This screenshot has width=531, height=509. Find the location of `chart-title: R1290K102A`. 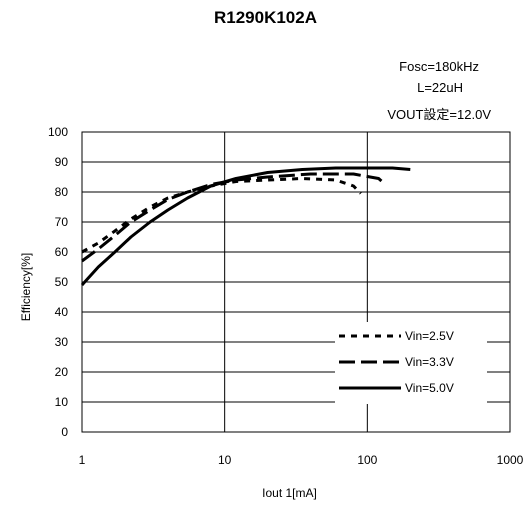

chart-title: R1290K102A is located at coordinates (265, 17).